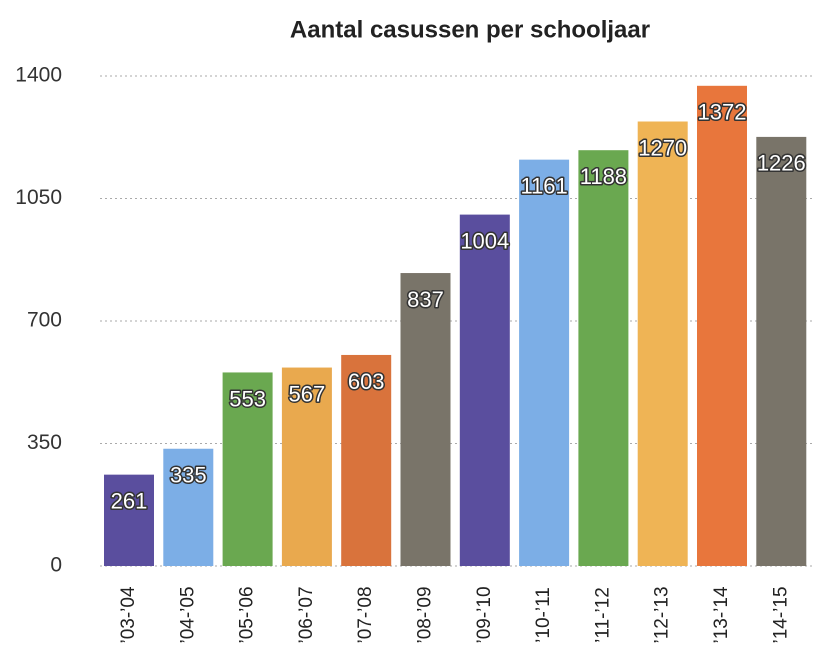 Image resolution: width=815 pixels, height=654 pixels. Describe the element at coordinates (543, 615) in the screenshot. I see `x-tick-label: ’10-’11` at that location.